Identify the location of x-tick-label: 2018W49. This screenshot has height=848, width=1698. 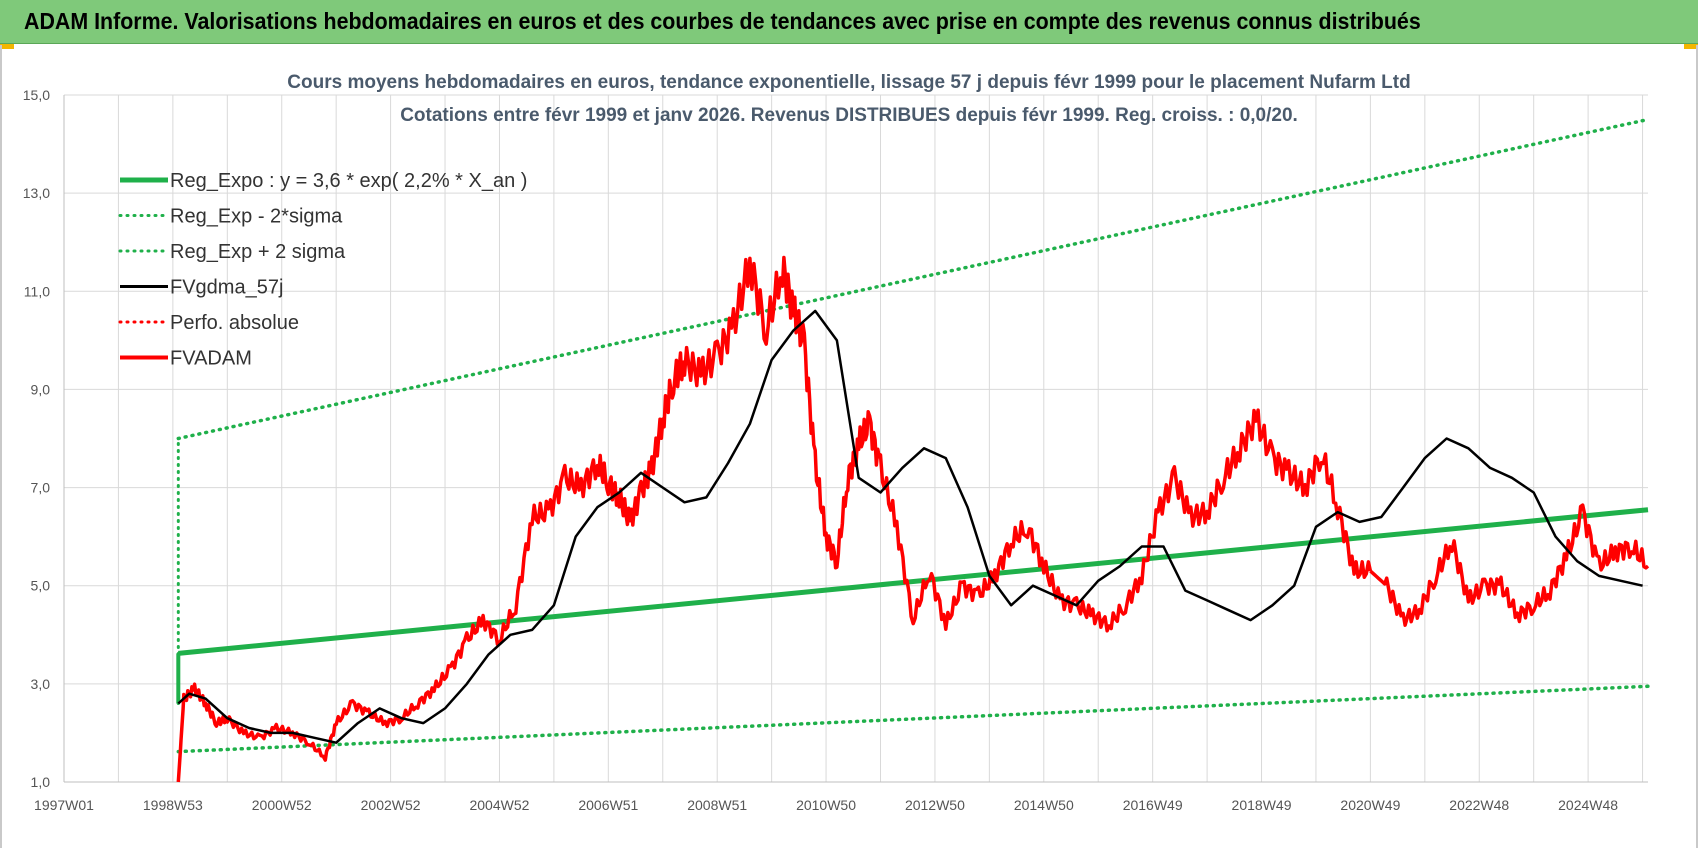
(1262, 805).